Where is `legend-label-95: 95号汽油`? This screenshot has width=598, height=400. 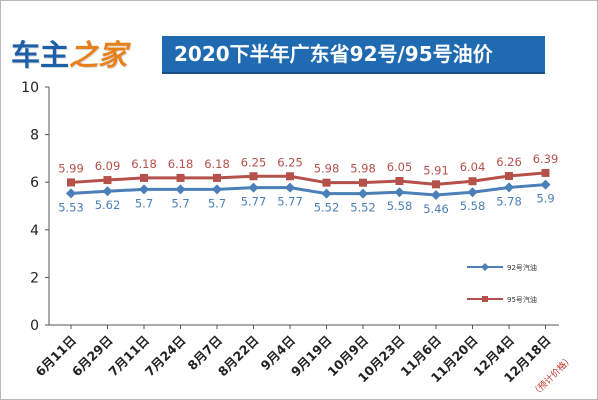 legend-label-95: 95号汽油 is located at coordinates (522, 299).